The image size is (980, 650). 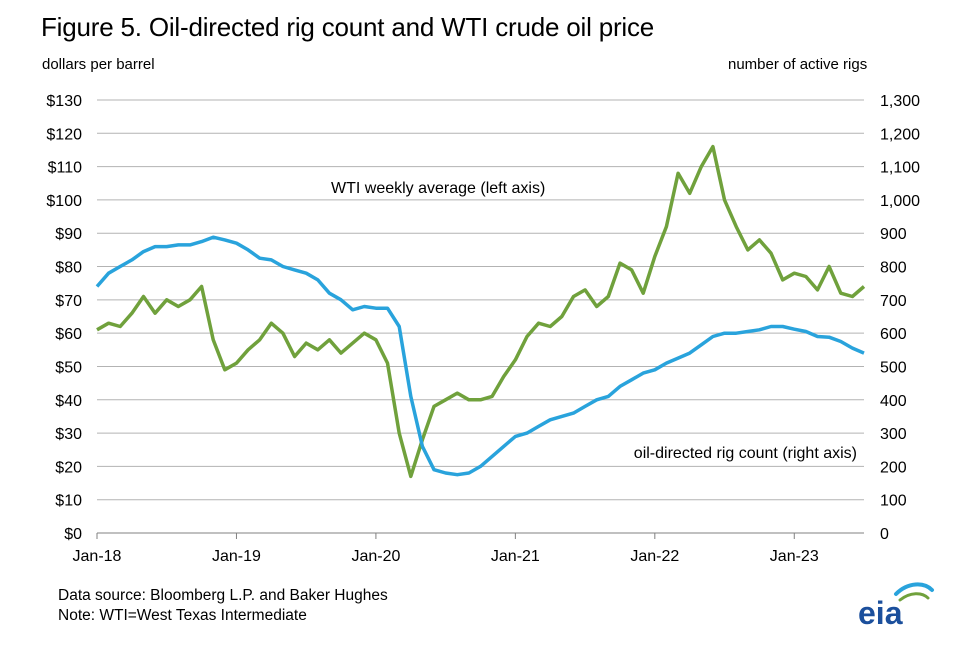 What do you see at coordinates (893, 367) in the screenshot?
I see `right-tick-label: 500` at bounding box center [893, 367].